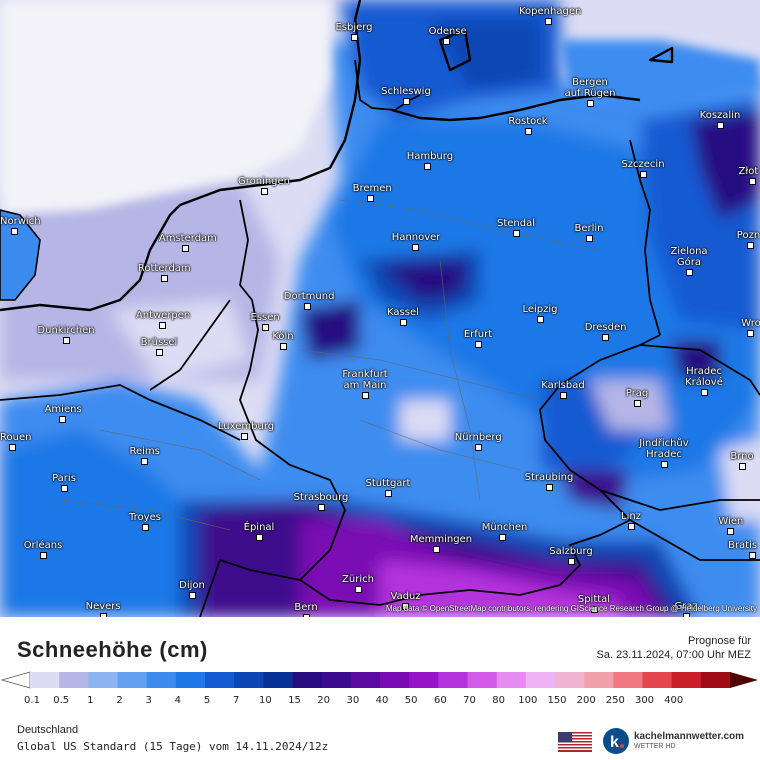 Image resolution: width=760 pixels, height=760 pixels. What do you see at coordinates (353, 700) in the screenshot?
I see `scale-tick-label: 30` at bounding box center [353, 700].